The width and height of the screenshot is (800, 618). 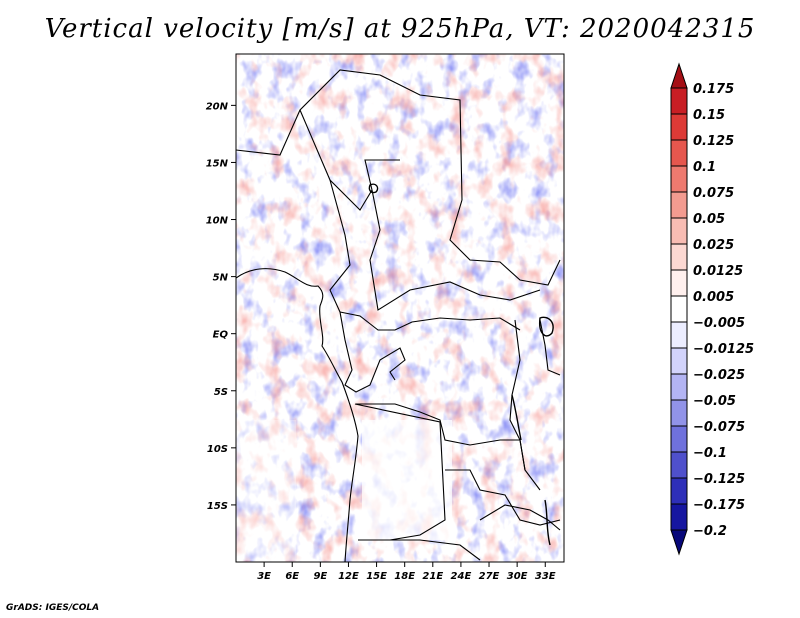 I want to click on grads-credit: GrADS: IGES/COLA, so click(x=53, y=608).